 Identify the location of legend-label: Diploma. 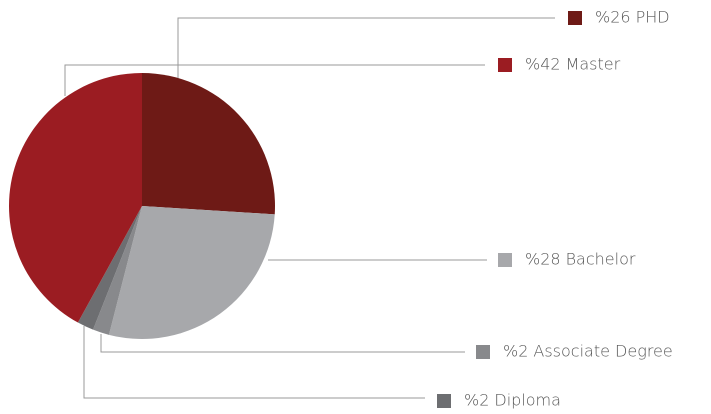
(527, 400).